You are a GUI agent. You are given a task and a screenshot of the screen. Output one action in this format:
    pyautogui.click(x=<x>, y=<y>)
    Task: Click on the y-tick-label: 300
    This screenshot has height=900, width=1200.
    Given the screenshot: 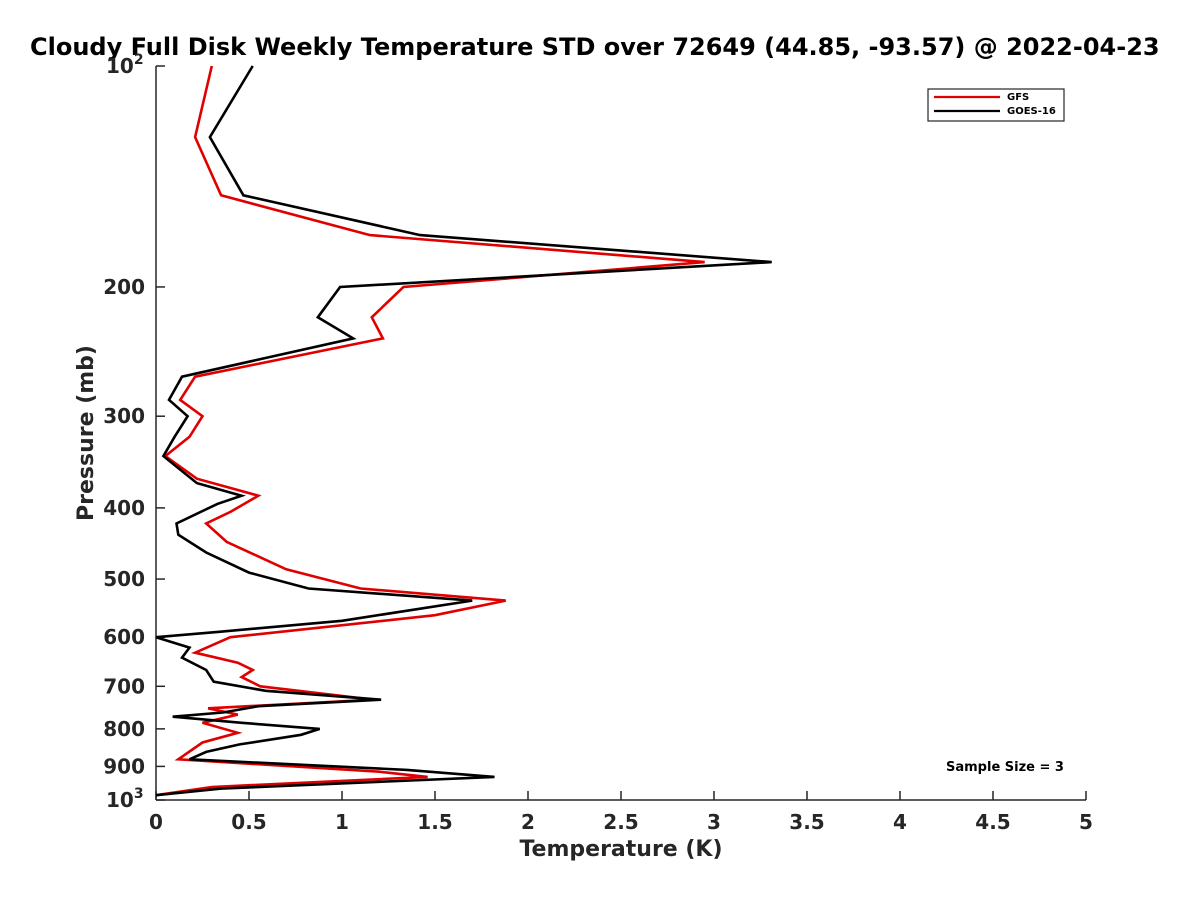 What is the action you would take?
    pyautogui.click(x=124, y=416)
    